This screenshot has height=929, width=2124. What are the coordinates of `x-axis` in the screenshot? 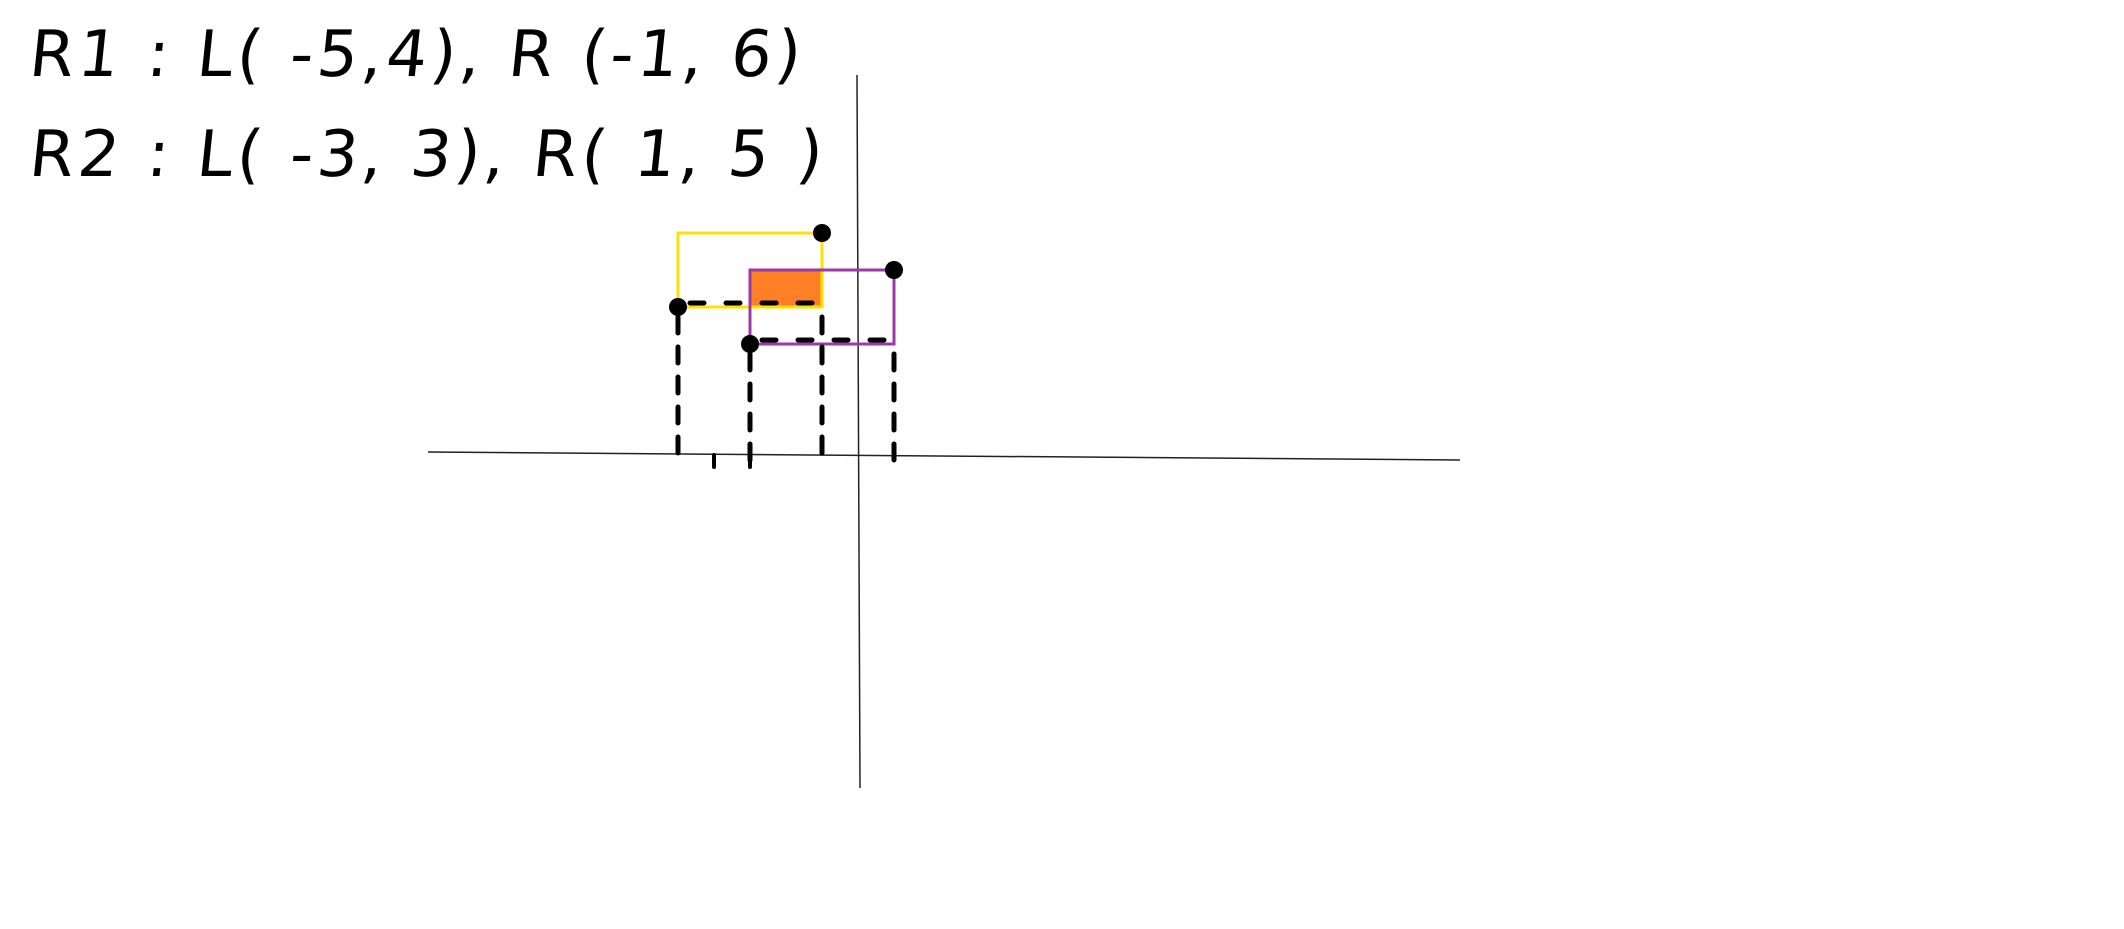 It's located at (944, 456).